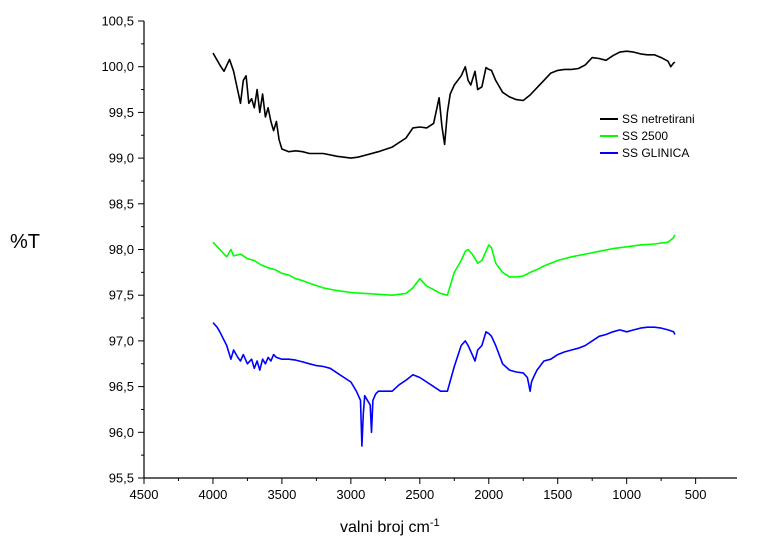  Describe the element at coordinates (121, 295) in the screenshot. I see `y-tick-label: 97,5` at that location.